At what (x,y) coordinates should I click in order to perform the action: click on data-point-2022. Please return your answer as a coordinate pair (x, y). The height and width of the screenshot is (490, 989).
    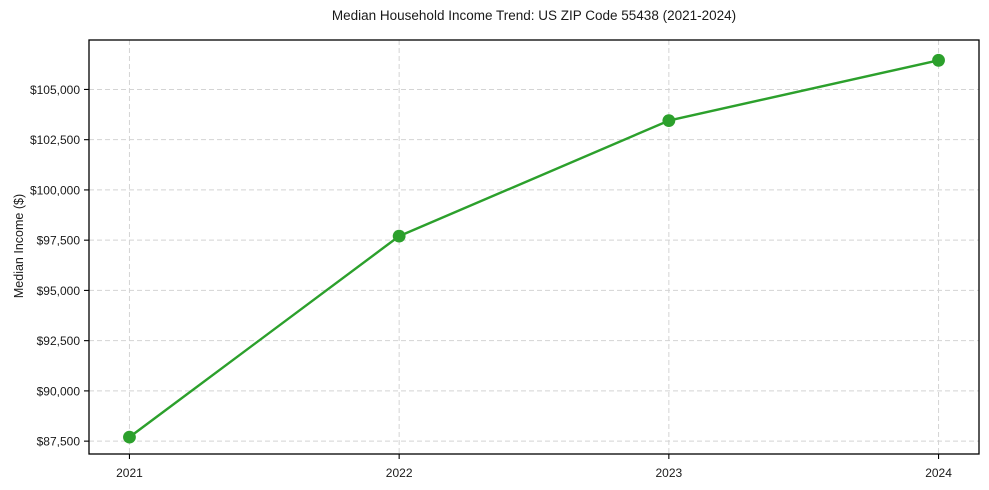
    Looking at the image, I should click on (399, 236).